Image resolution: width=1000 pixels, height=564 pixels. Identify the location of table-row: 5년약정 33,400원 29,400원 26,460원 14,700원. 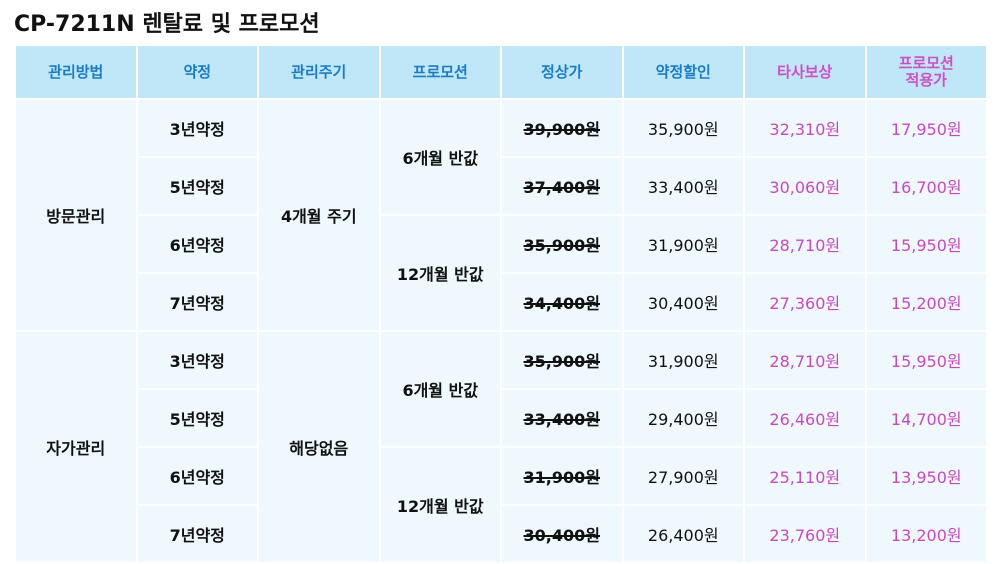
(501, 418).